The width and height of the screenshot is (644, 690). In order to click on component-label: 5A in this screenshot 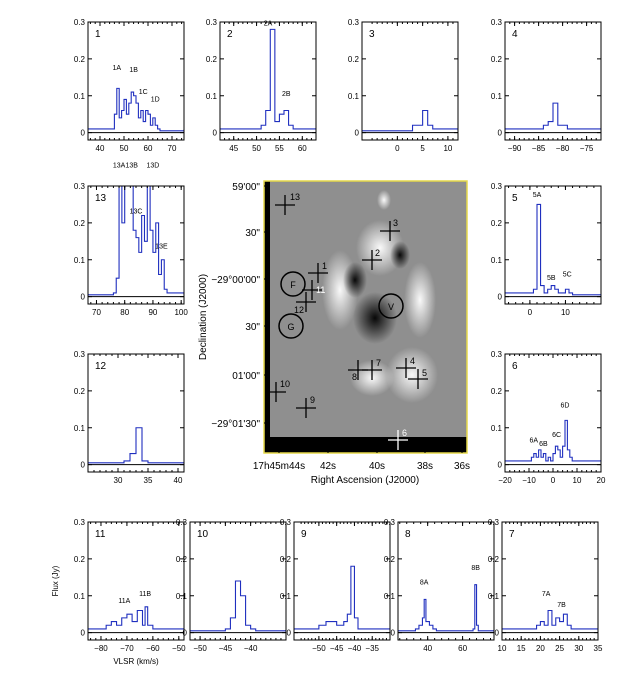, I will do `click(537, 195)`.